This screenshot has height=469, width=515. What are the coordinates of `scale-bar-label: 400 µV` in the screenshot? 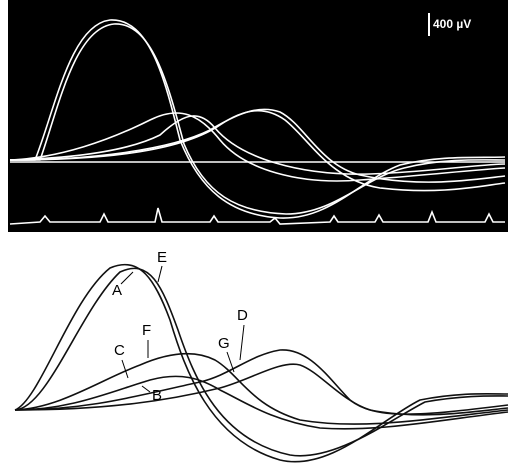 It's located at (452, 24).